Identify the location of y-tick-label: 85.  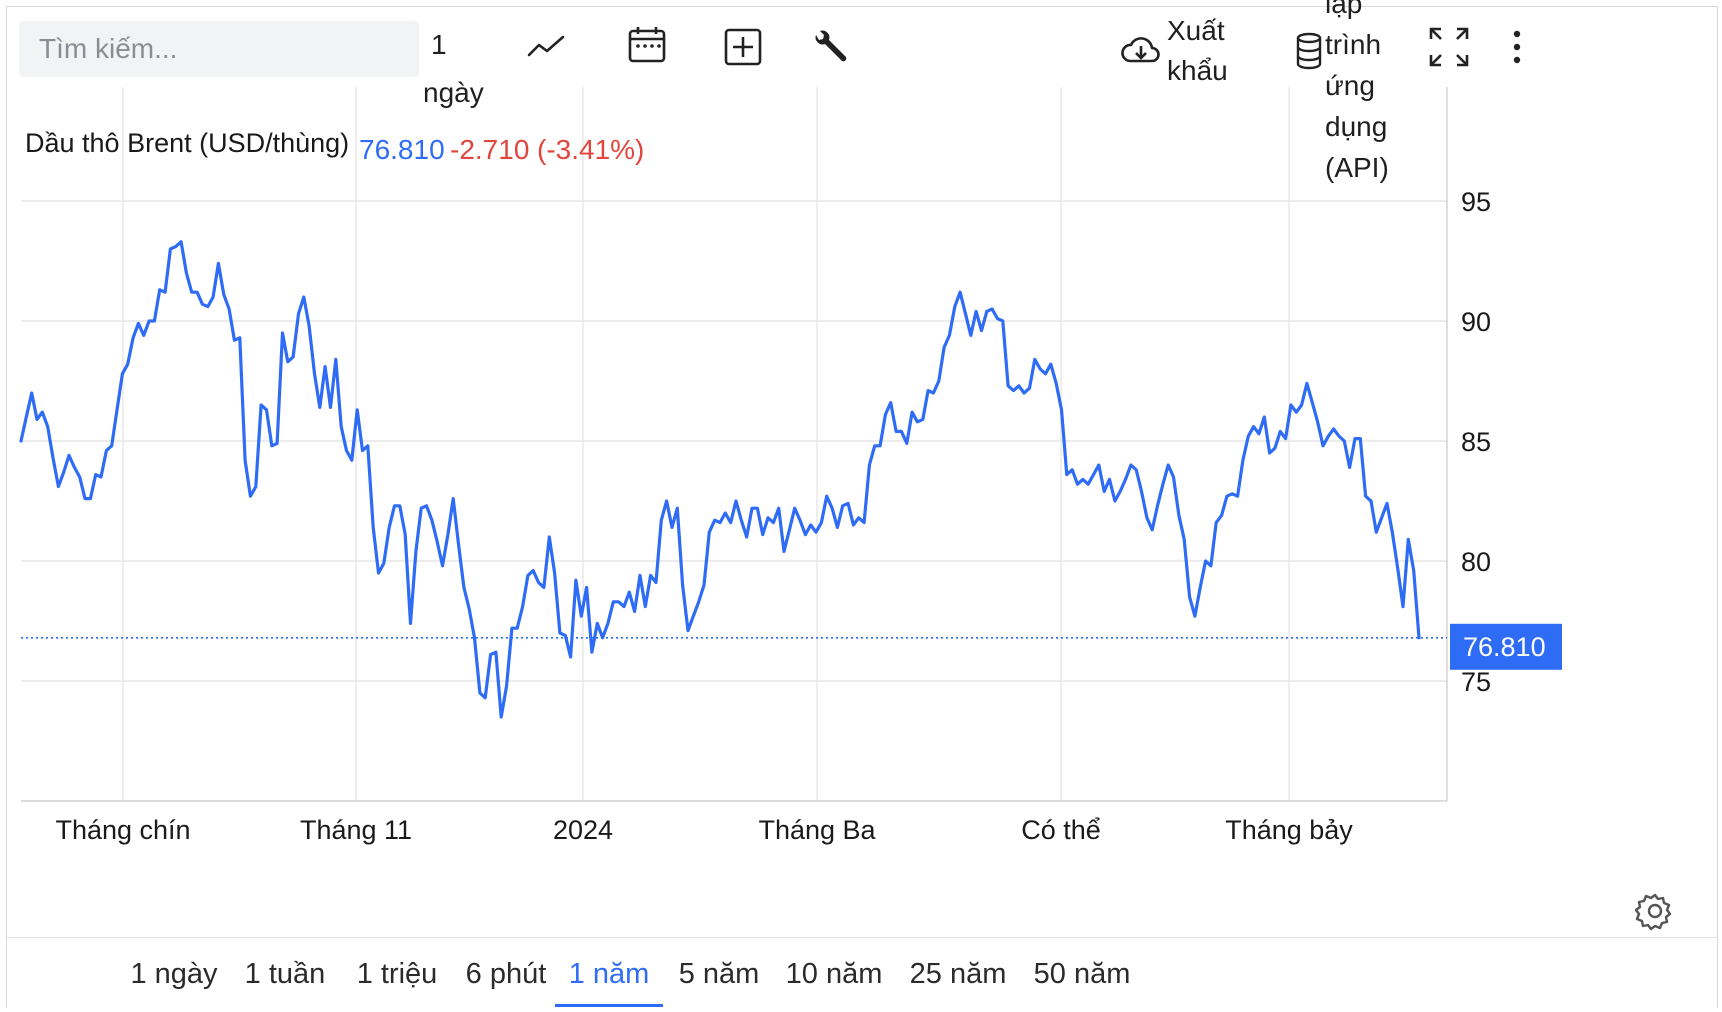
(1476, 442).